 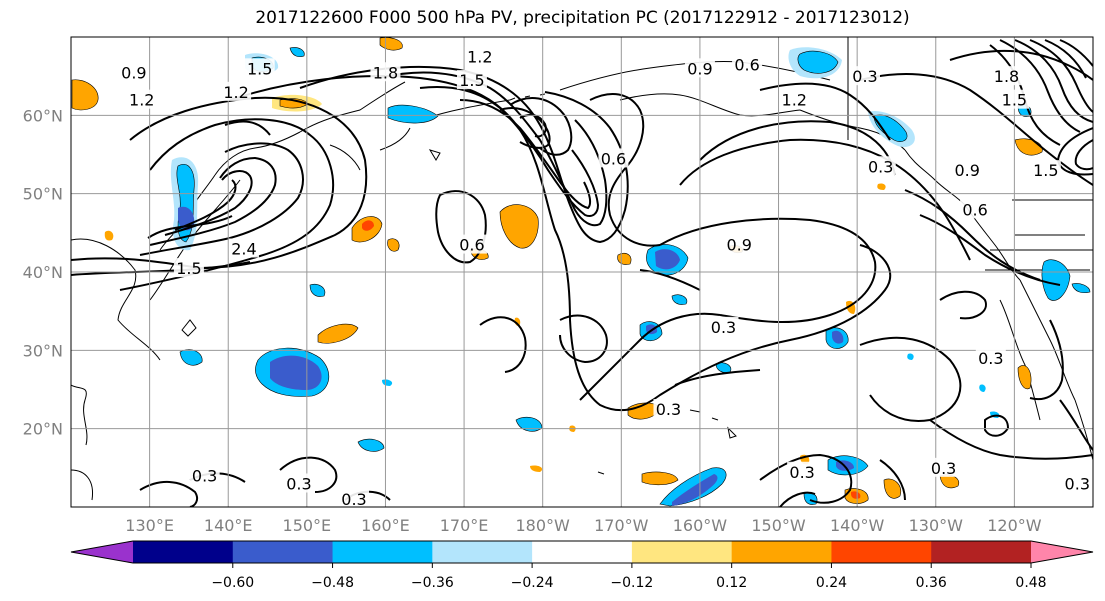 I want to click on contour-label: 1.8, so click(x=1006, y=76).